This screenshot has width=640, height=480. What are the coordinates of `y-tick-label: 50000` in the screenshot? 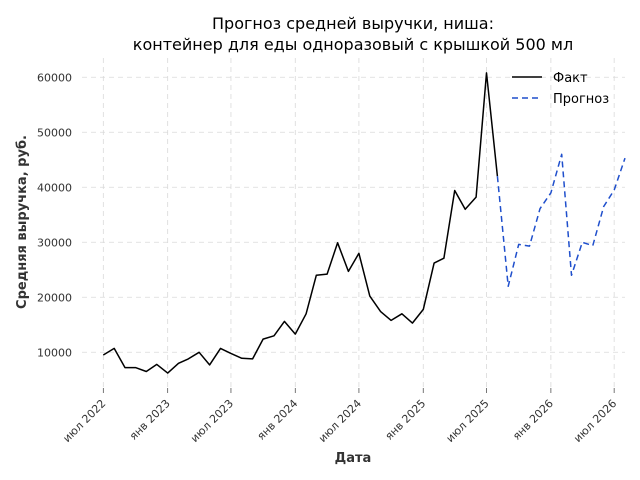 It's located at (54, 132).